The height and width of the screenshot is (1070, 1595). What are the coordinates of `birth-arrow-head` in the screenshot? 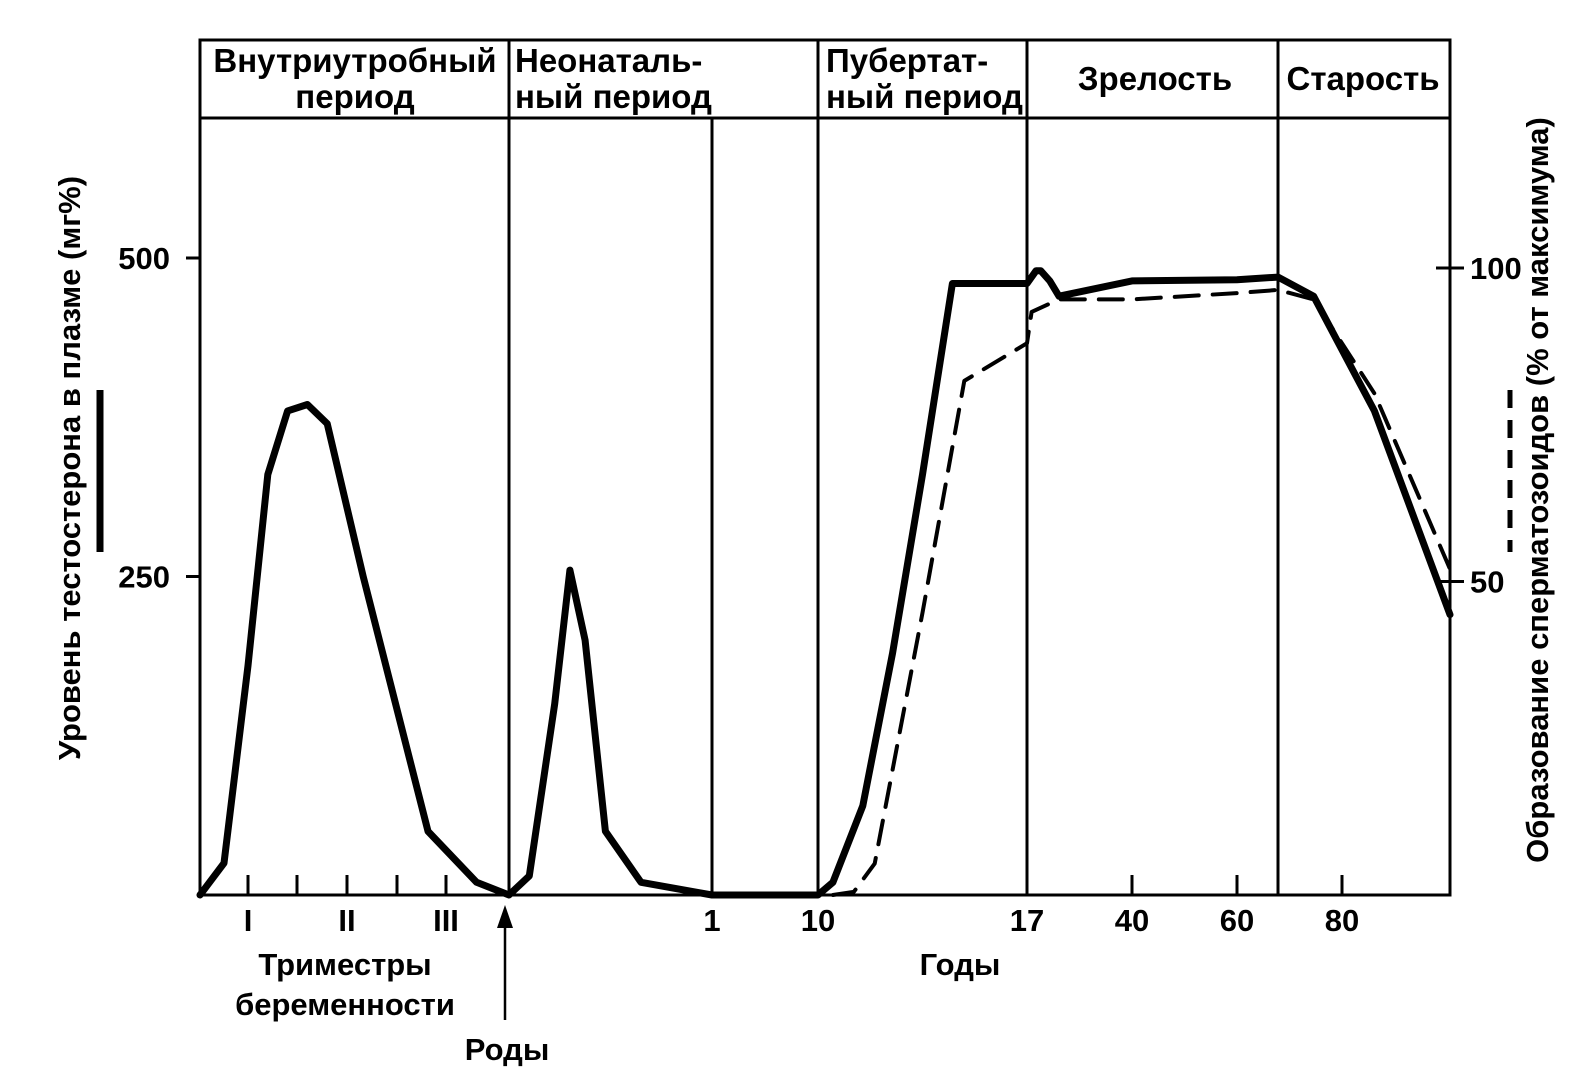 It's located at (505, 916).